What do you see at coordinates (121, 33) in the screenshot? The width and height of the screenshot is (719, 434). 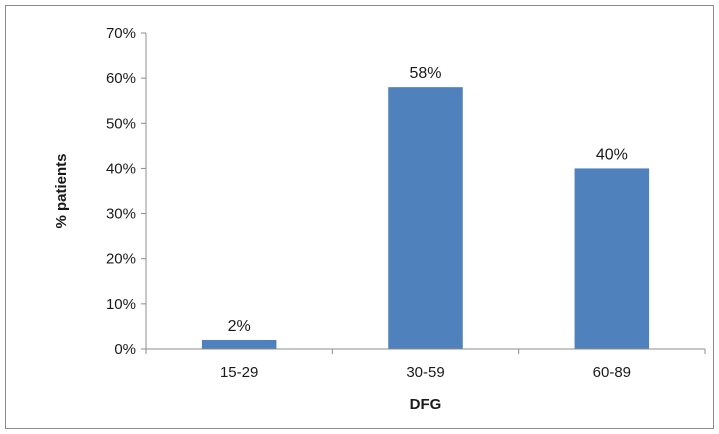 I see `y-tick-label: 70%` at bounding box center [121, 33].